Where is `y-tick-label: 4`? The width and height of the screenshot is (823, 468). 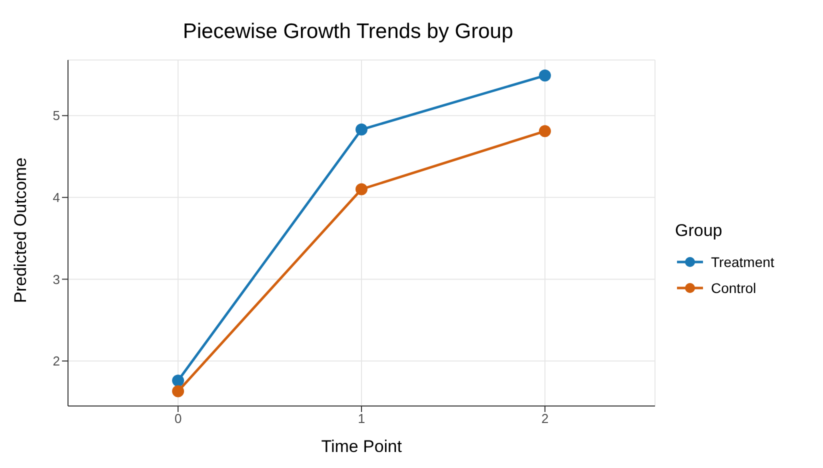
y-tick-label: 4 is located at coordinates (56, 198).